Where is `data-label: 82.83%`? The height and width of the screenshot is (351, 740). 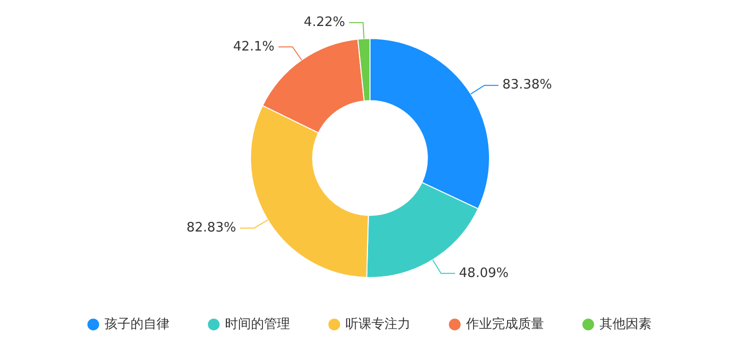
data-label: 82.83% is located at coordinates (211, 228).